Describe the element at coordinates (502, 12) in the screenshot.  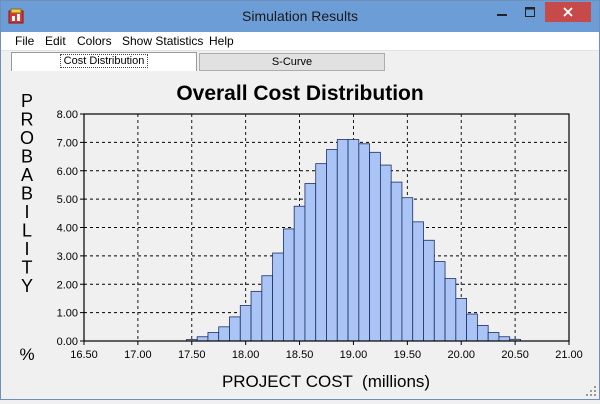
I see `minimize-button` at that location.